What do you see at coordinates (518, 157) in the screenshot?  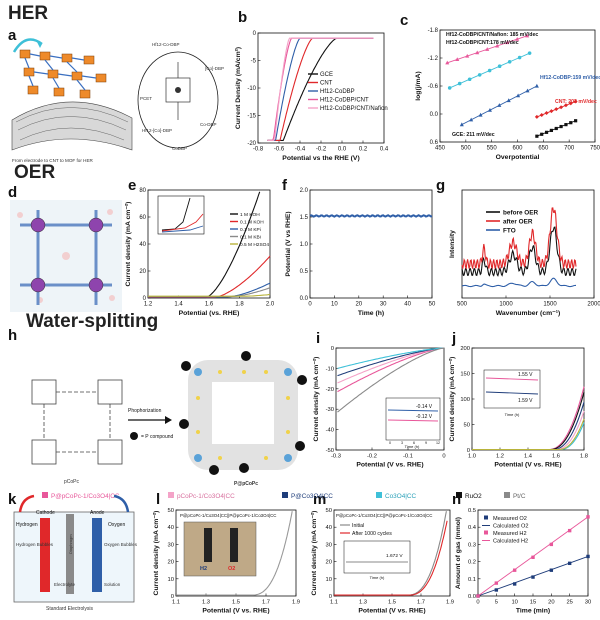 I see `xaxis-label: Overpotential` at bounding box center [518, 157].